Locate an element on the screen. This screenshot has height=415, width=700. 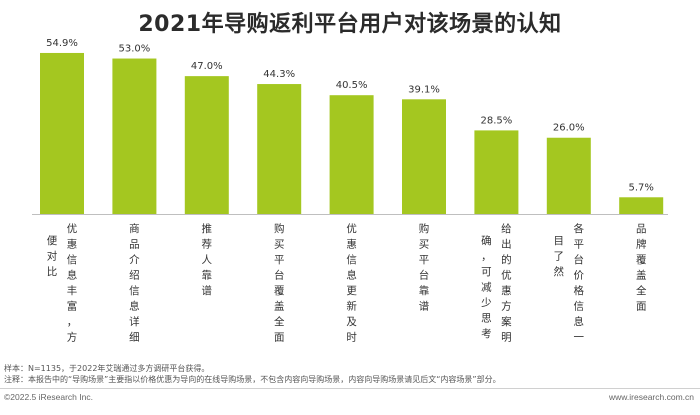
data-label: 39.1% is located at coordinates (424, 89).